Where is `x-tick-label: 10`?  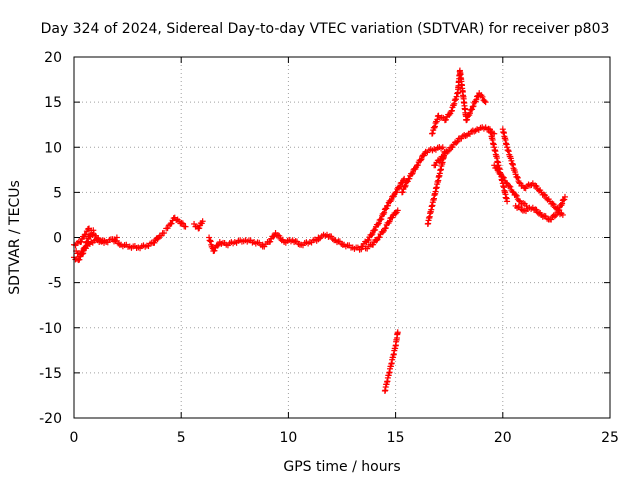 x-tick-label: 10 is located at coordinates (288, 438).